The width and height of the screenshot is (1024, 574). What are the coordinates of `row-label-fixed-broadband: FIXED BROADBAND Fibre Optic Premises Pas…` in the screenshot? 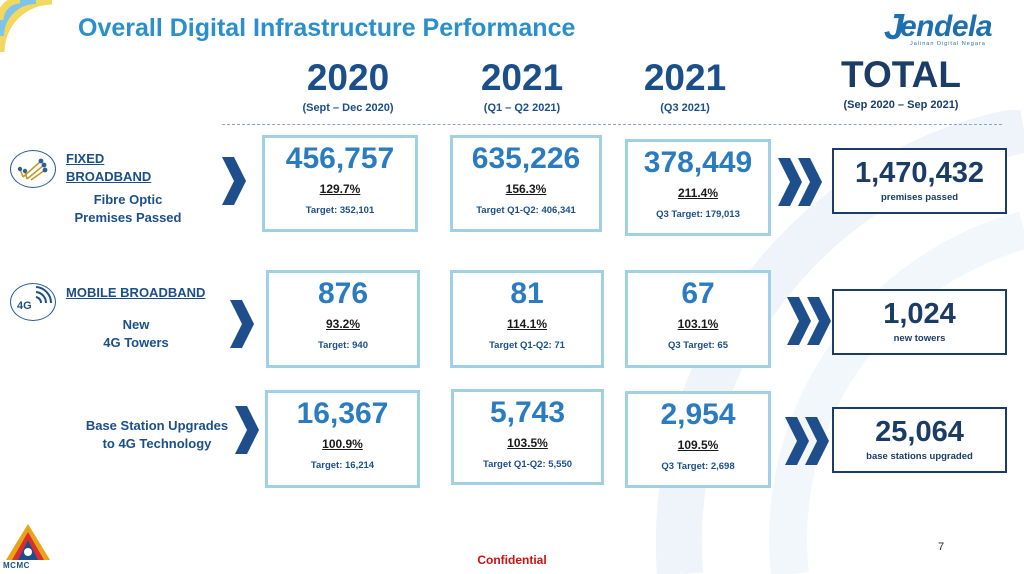 It's located at (128, 188).